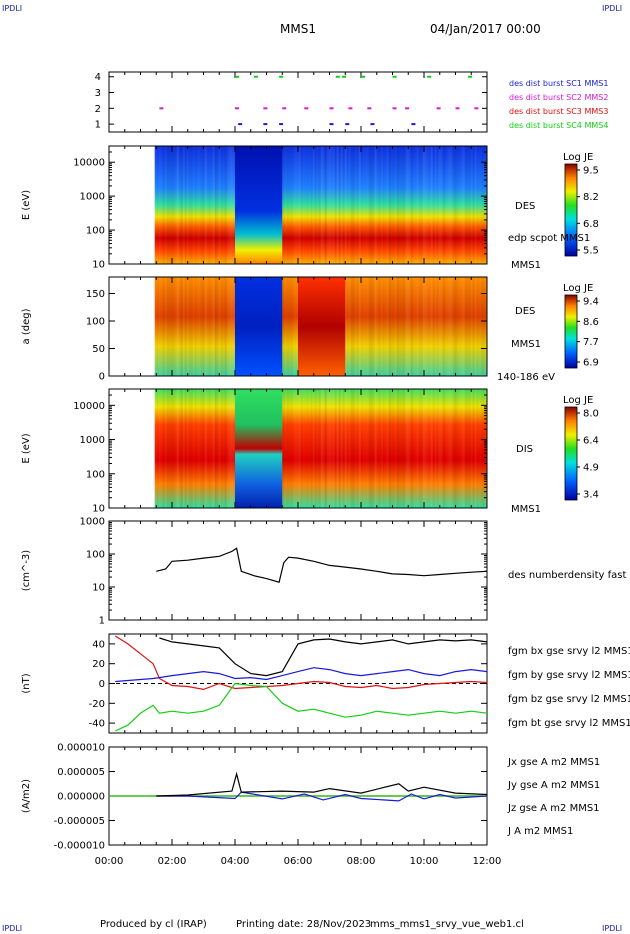 The image size is (630, 934). Describe the element at coordinates (153, 924) in the screenshot. I see `footer-produced-by: Produced by cl (IRAP)` at that location.